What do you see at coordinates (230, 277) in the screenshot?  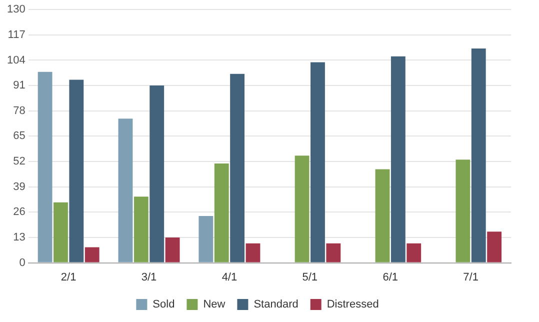 I see `x-tick-label: 4/1` at bounding box center [230, 277].